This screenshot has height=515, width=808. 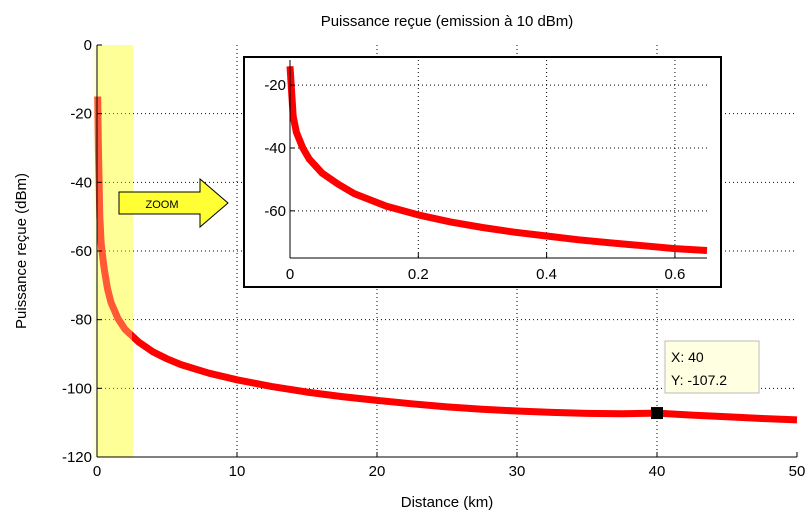 What do you see at coordinates (275, 85) in the screenshot?
I see `inset-y-tick-label: -20` at bounding box center [275, 85].